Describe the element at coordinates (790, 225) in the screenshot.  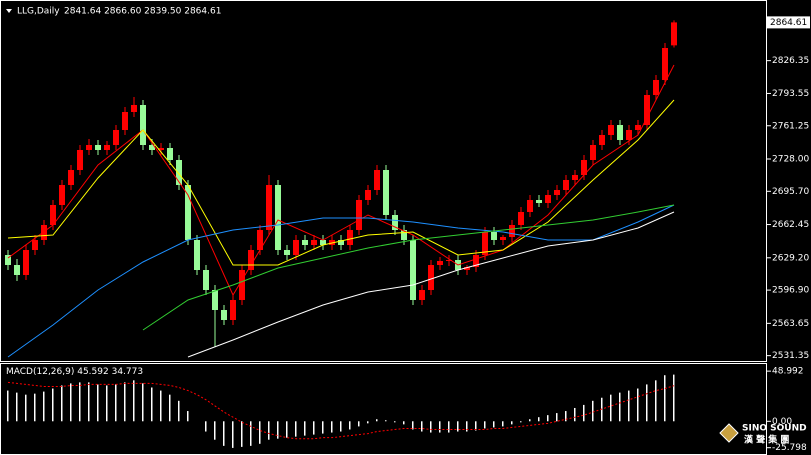
I see `y-tick-label: 2662.45` at that location.